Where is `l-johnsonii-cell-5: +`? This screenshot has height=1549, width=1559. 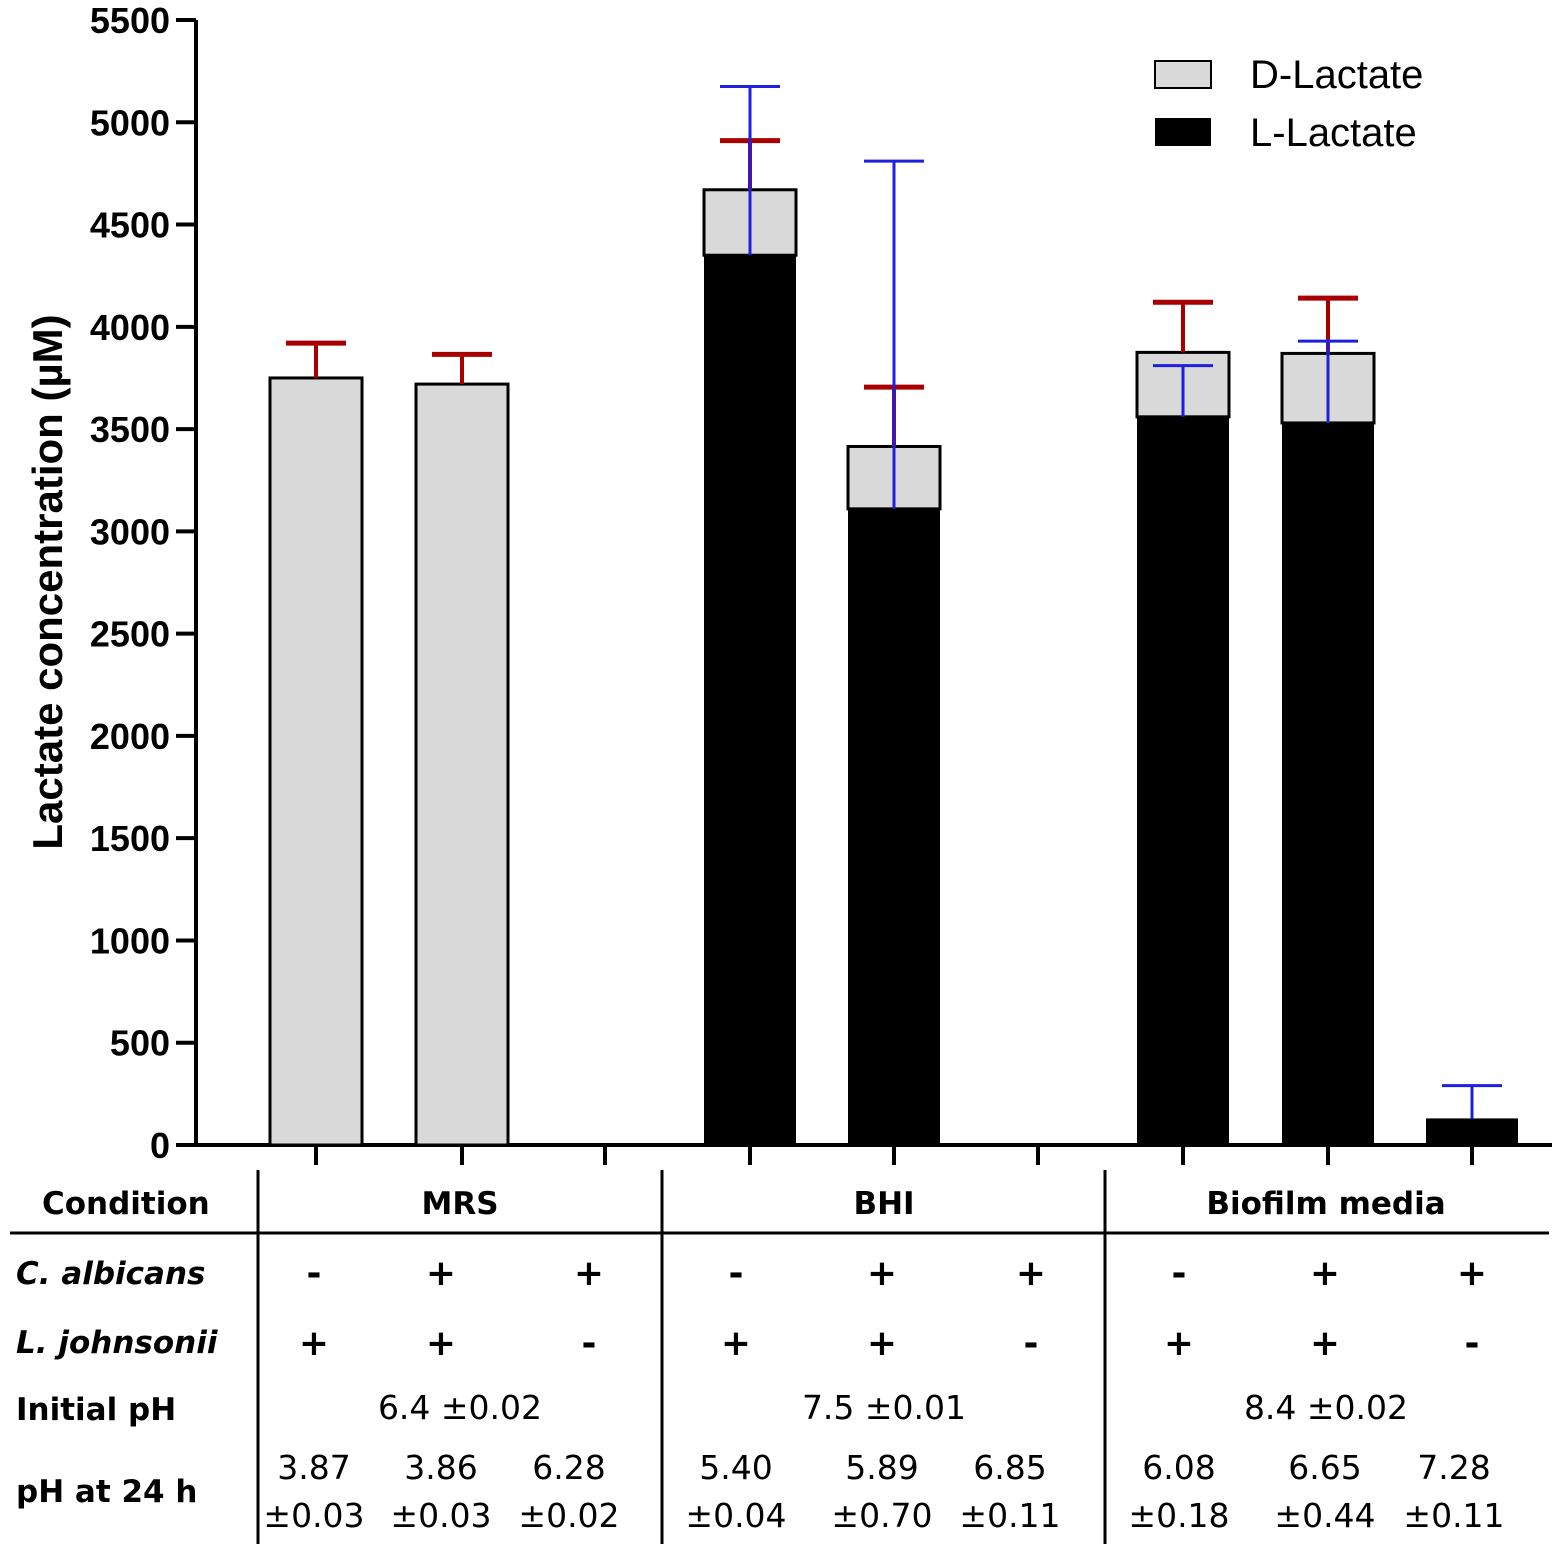
l-johnsonii-cell-5: + is located at coordinates (882, 1343).